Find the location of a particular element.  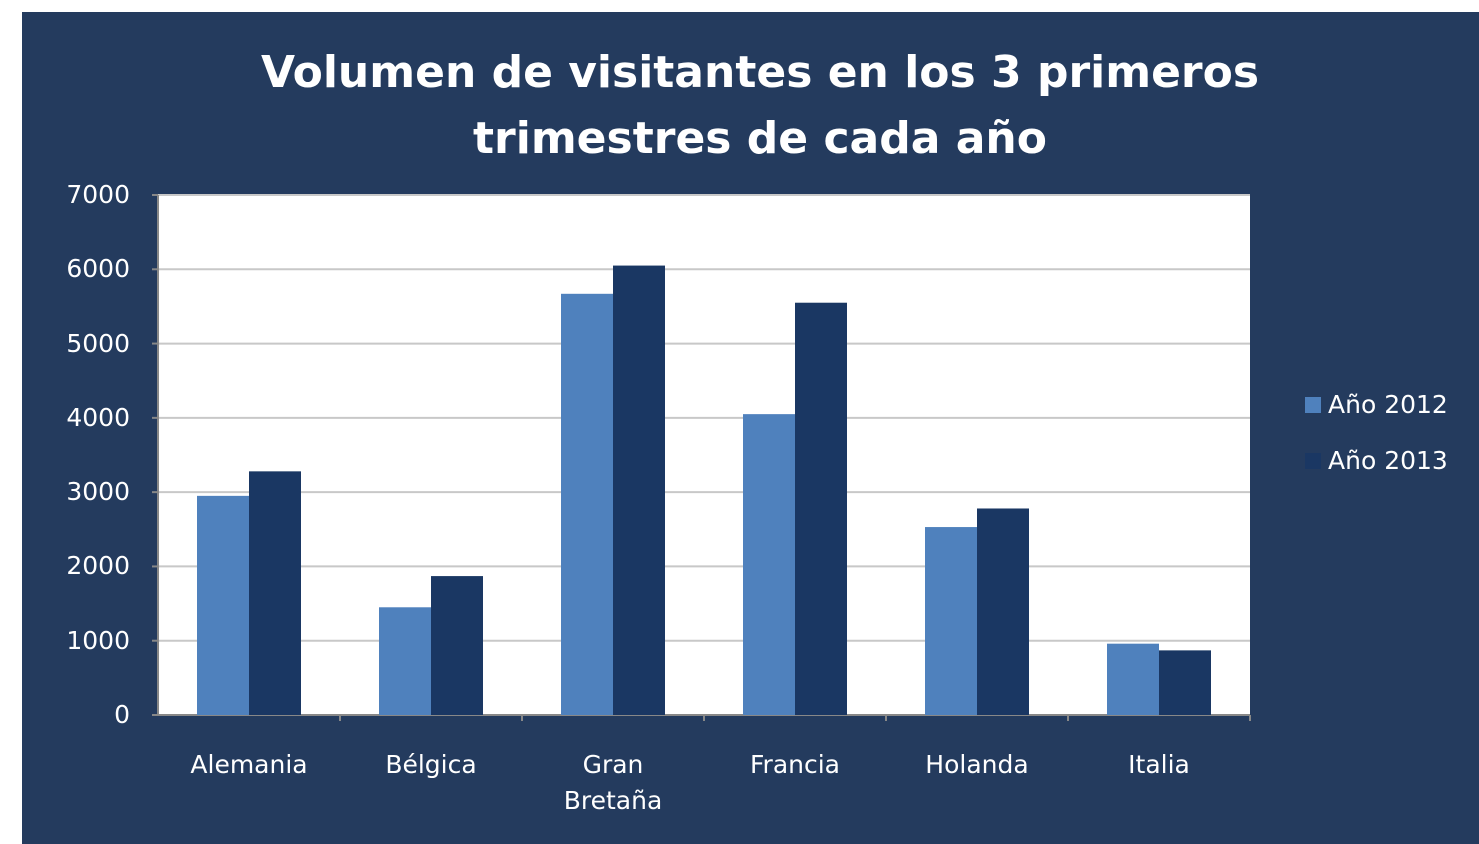

legend-label: Año 2013 is located at coordinates (1388, 460).